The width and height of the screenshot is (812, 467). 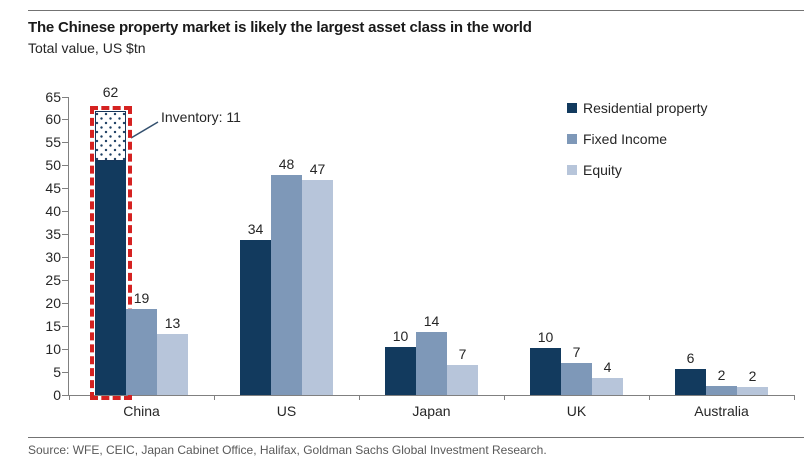 What do you see at coordinates (286, 164) in the screenshot?
I see `bar-value-label-us-fixed-income: 48` at bounding box center [286, 164].